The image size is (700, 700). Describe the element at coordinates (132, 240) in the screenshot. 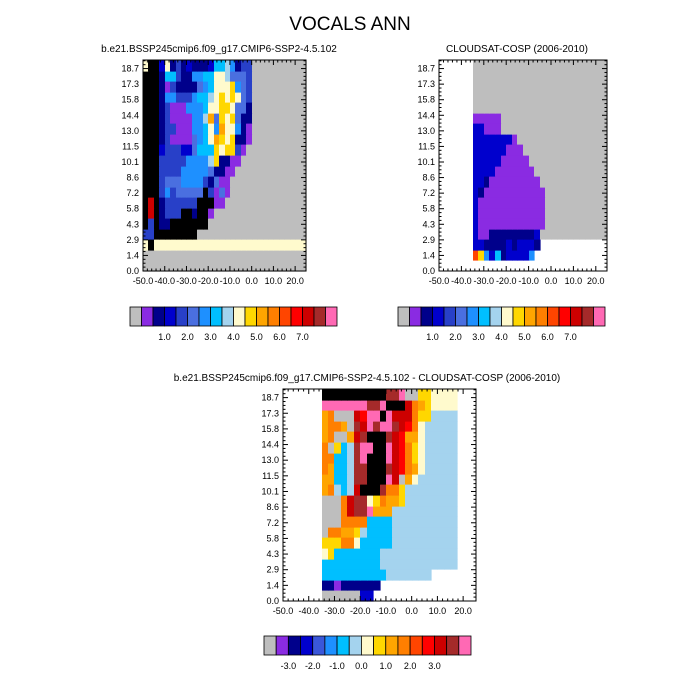

I see `y-tick-label: 2.9` at that location.